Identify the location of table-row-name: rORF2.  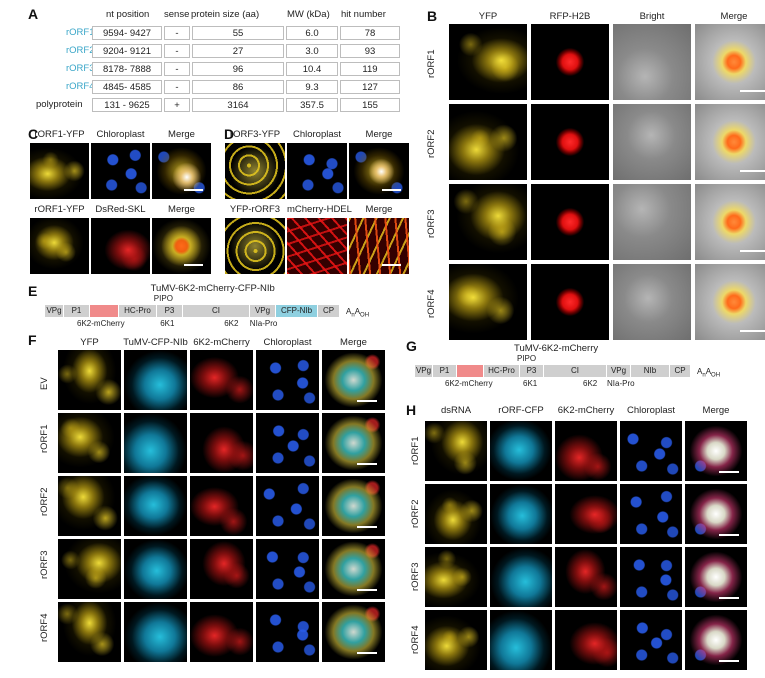
(80, 50).